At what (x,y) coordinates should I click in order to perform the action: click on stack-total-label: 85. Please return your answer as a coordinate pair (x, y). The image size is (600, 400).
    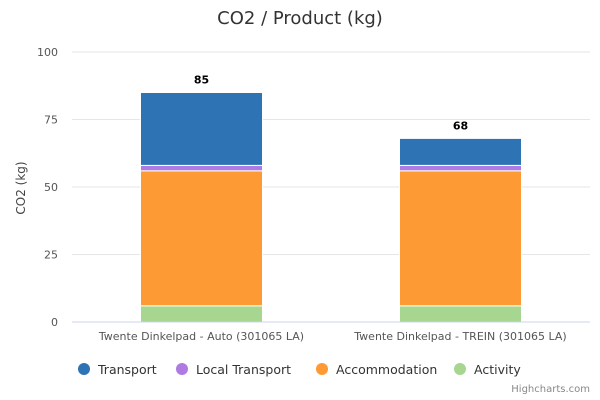
    Looking at the image, I should click on (201, 80).